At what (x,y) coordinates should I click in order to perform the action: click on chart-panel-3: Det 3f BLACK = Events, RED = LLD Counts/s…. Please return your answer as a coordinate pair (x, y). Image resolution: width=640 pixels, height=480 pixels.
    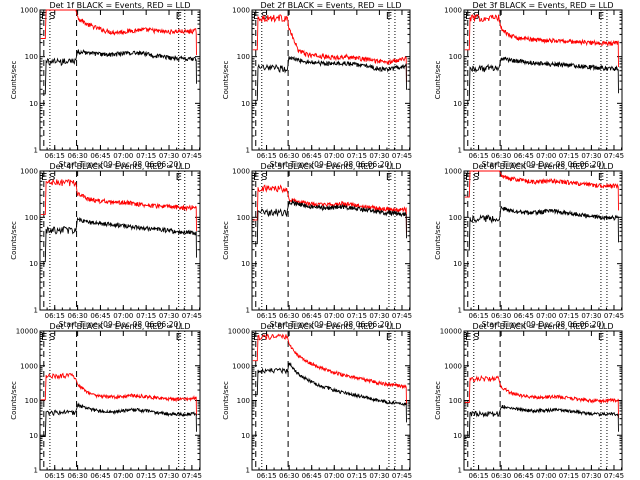
    Looking at the image, I should click on (529, 85).